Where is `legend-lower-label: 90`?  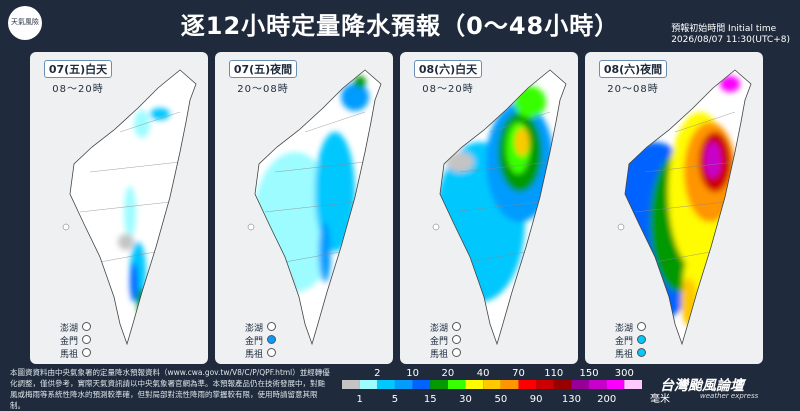 legend-lower-label: 90 is located at coordinates (536, 399).